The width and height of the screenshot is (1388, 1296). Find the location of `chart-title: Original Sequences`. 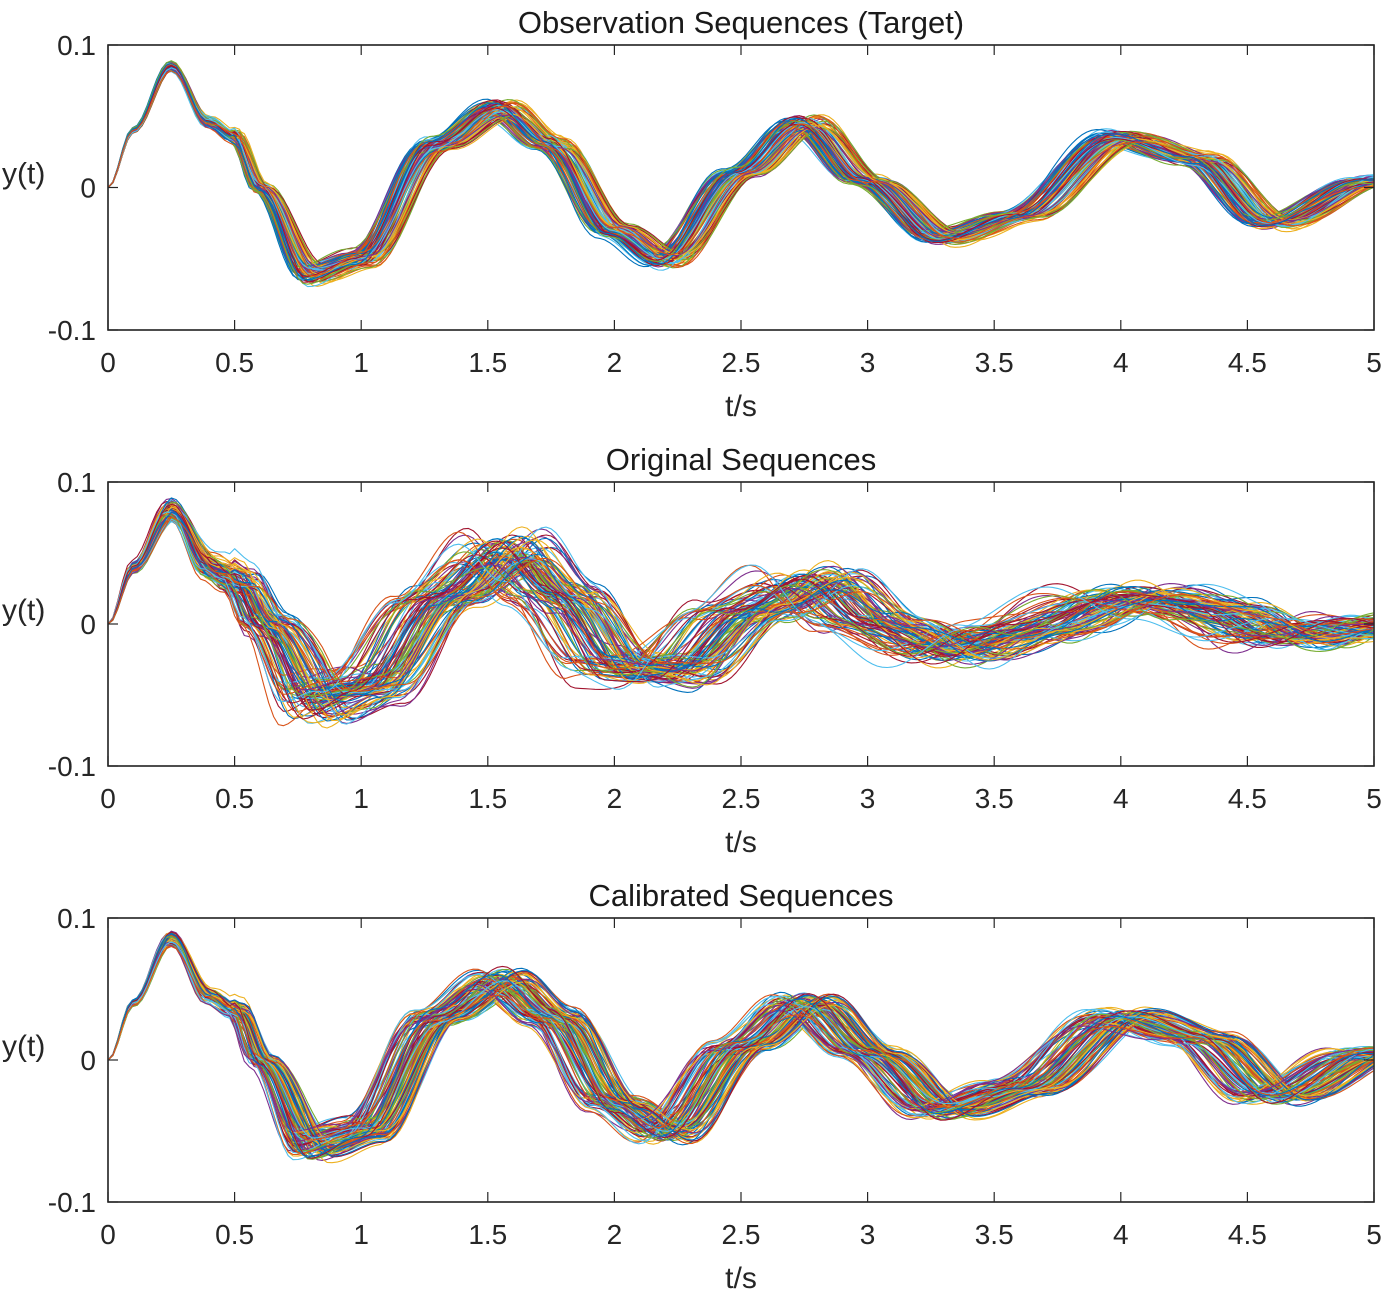

chart-title: Original Sequences is located at coordinates (741, 459).